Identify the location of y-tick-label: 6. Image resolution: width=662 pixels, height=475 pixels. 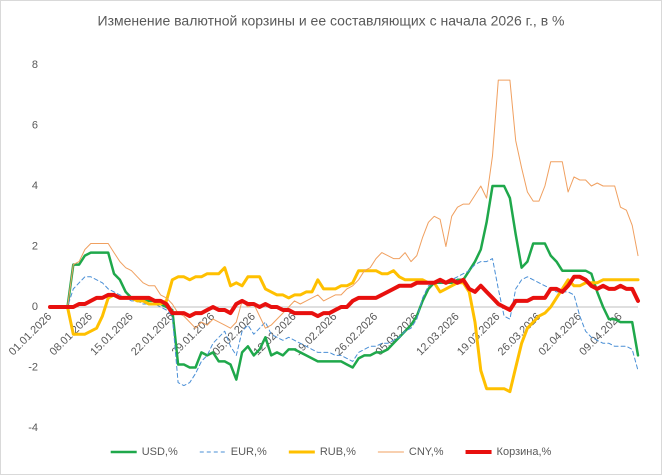
(35, 125).